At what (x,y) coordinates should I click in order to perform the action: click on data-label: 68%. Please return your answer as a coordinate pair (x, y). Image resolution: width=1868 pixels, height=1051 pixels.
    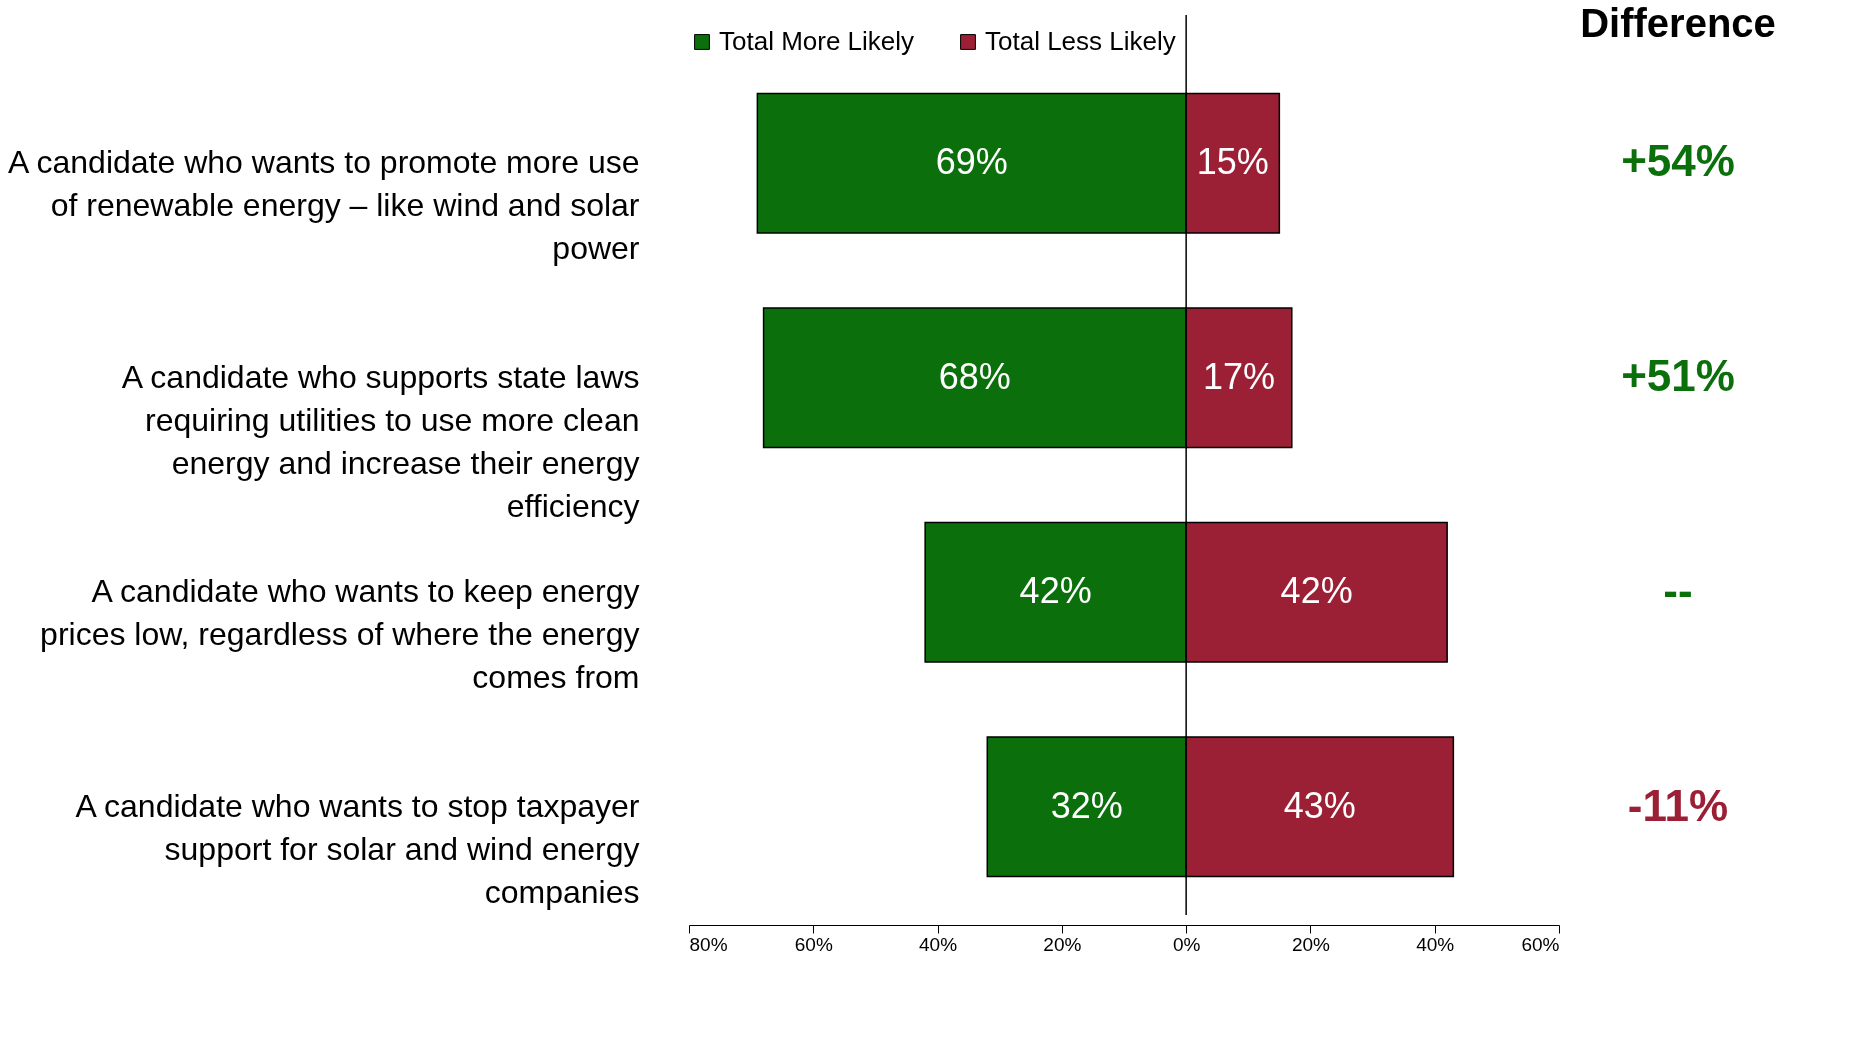
    Looking at the image, I should click on (974, 376).